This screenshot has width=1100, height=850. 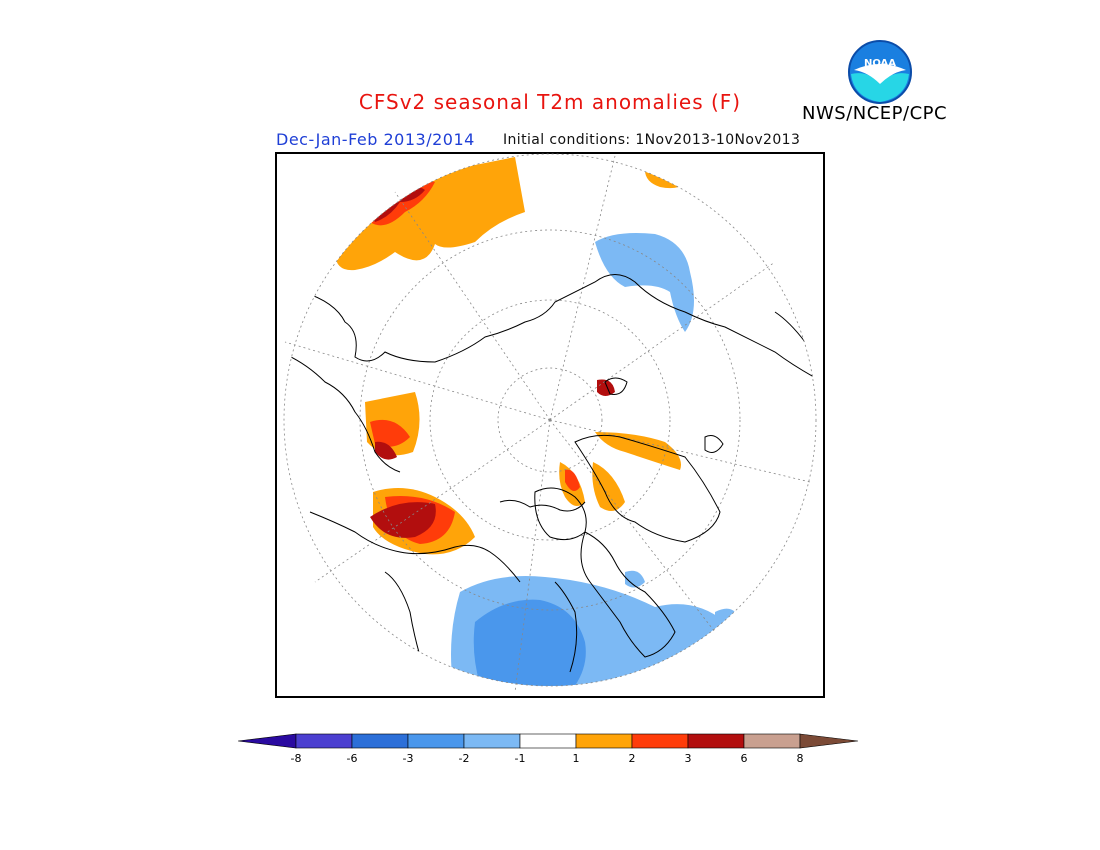 What do you see at coordinates (375, 139) in the screenshot?
I see `season-label: Dec-Jan-Feb 2013/2014` at bounding box center [375, 139].